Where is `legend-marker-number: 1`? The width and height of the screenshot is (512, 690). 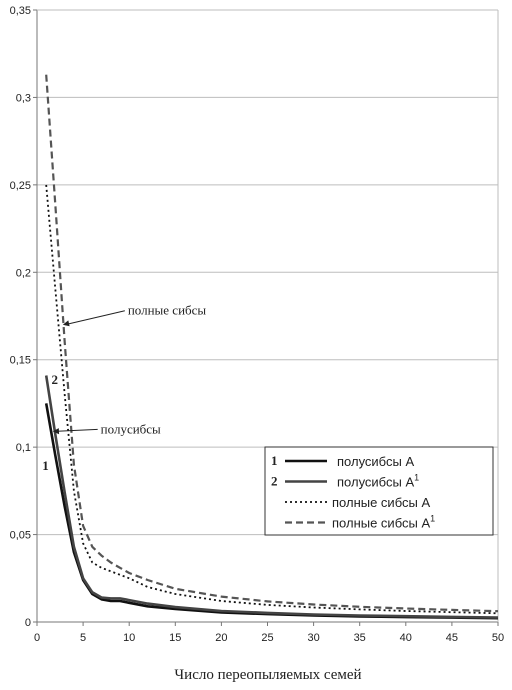 legend-marker-number: 1 is located at coordinates (274, 460).